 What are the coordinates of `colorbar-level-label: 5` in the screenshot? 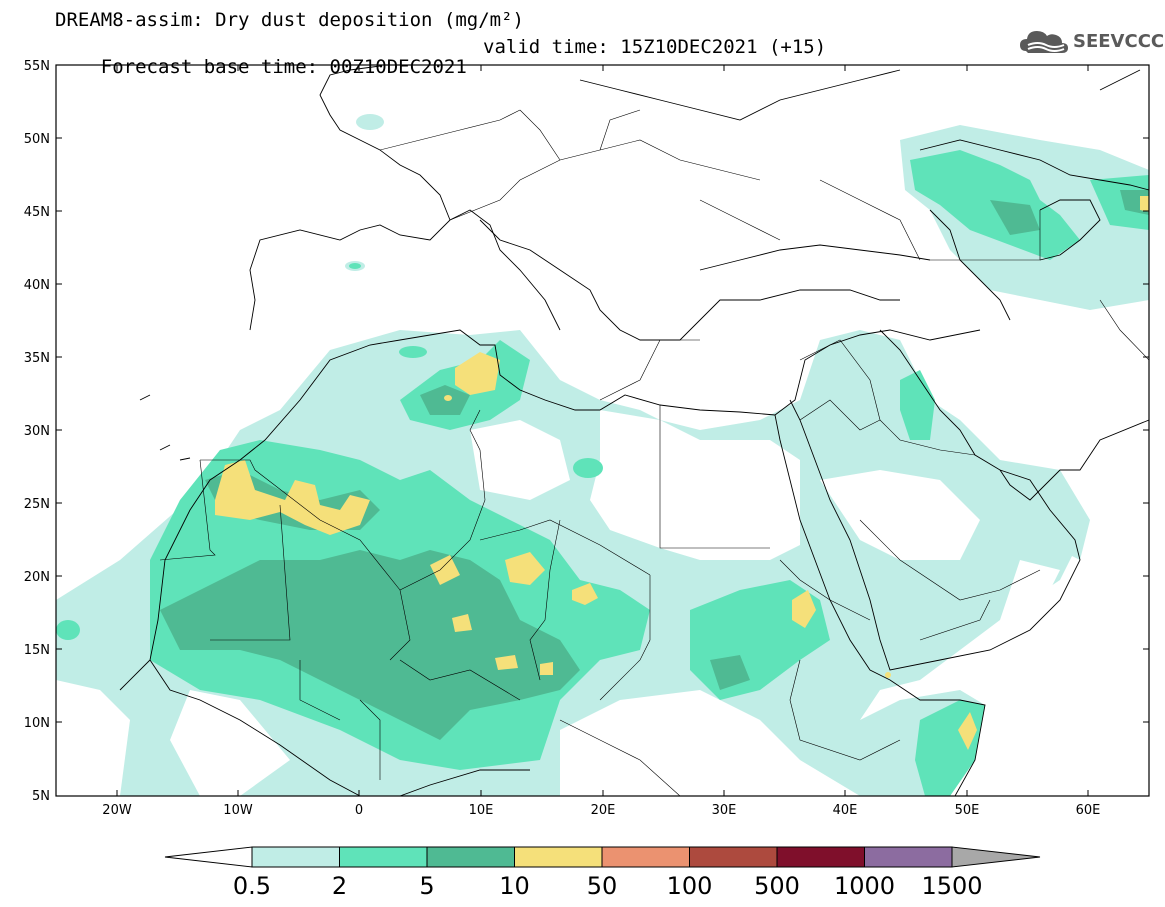 It's located at (426, 886).